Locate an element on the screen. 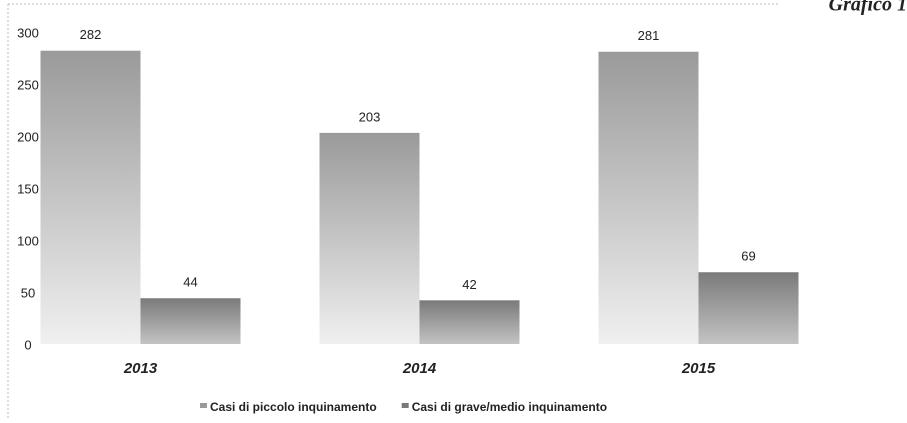 Image resolution: width=907 pixels, height=423 pixels. chart-title: Grafico 1 is located at coordinates (868, 8).